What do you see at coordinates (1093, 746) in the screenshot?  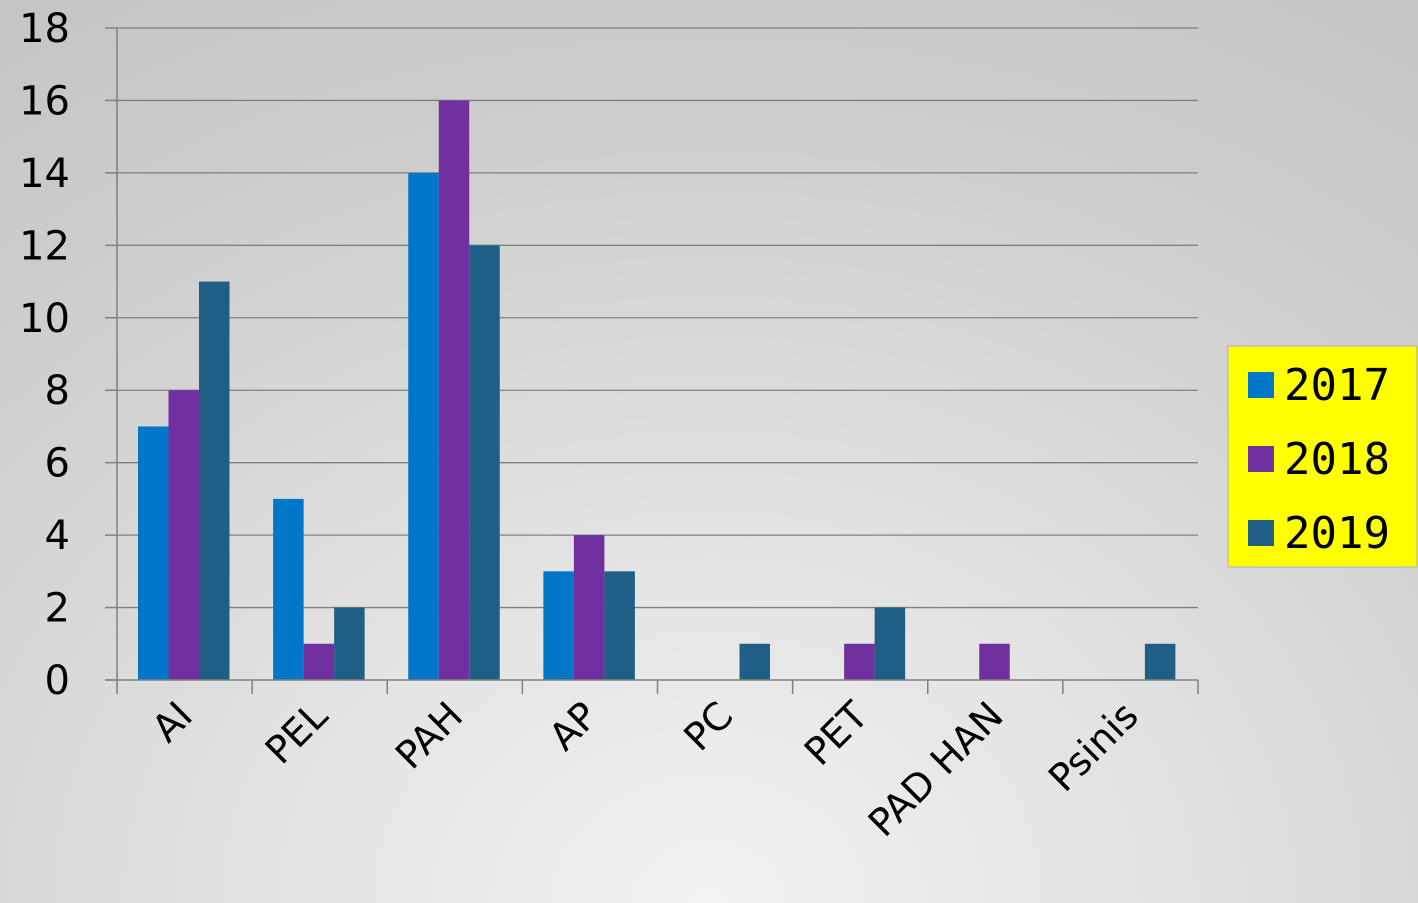 I see `x-category-label: Psinis` at bounding box center [1093, 746].